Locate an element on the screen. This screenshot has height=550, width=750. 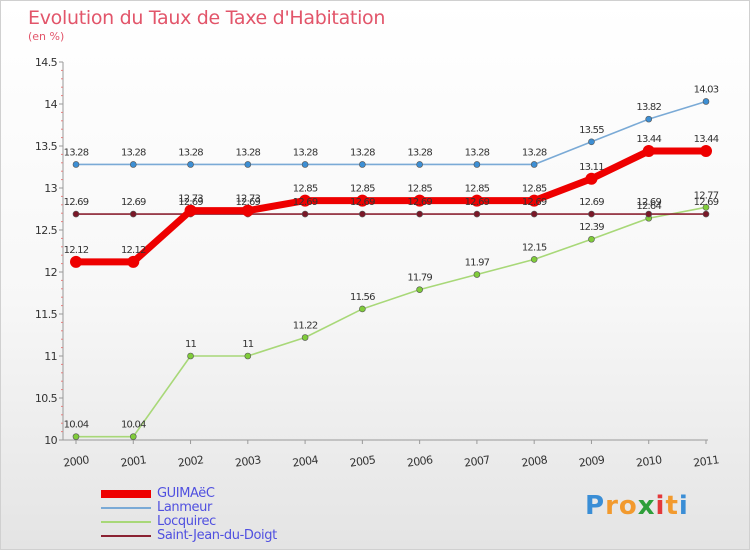
series-line-lanmeur is located at coordinates (391, 133).